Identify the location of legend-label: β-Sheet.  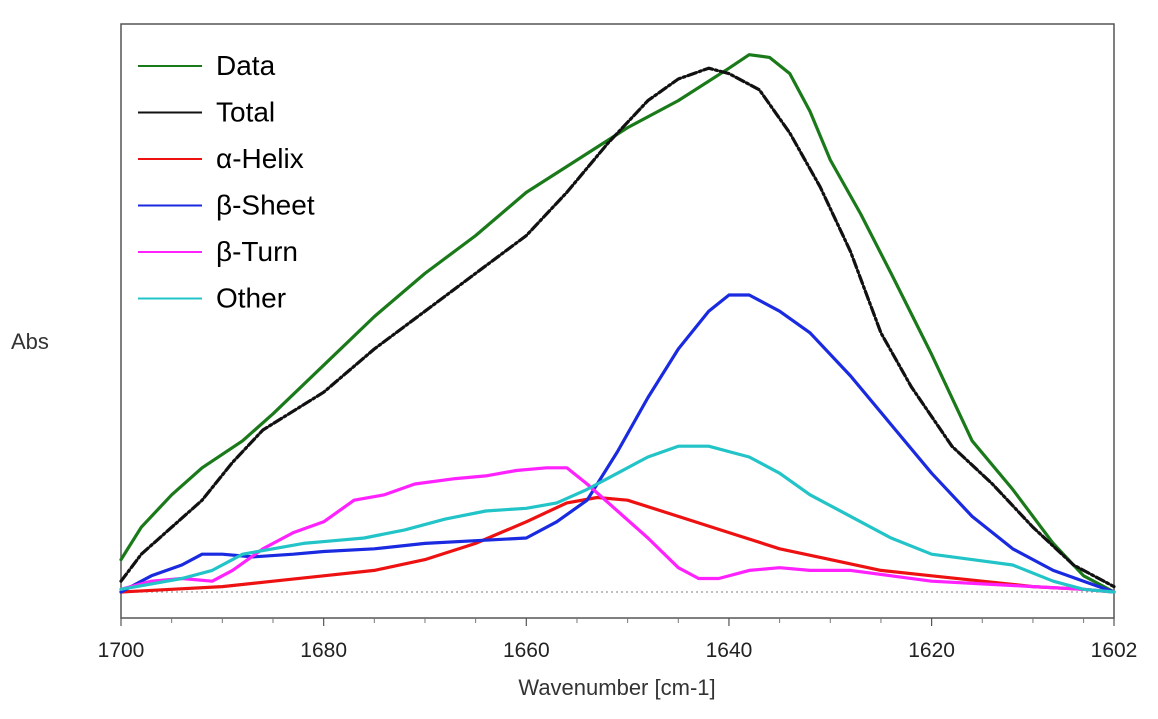
(265, 205).